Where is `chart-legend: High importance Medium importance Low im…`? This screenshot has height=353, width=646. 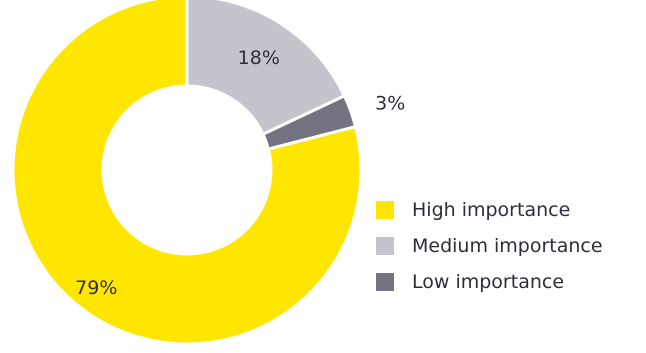 chart-legend: High importance Medium importance Low im… is located at coordinates (489, 253).